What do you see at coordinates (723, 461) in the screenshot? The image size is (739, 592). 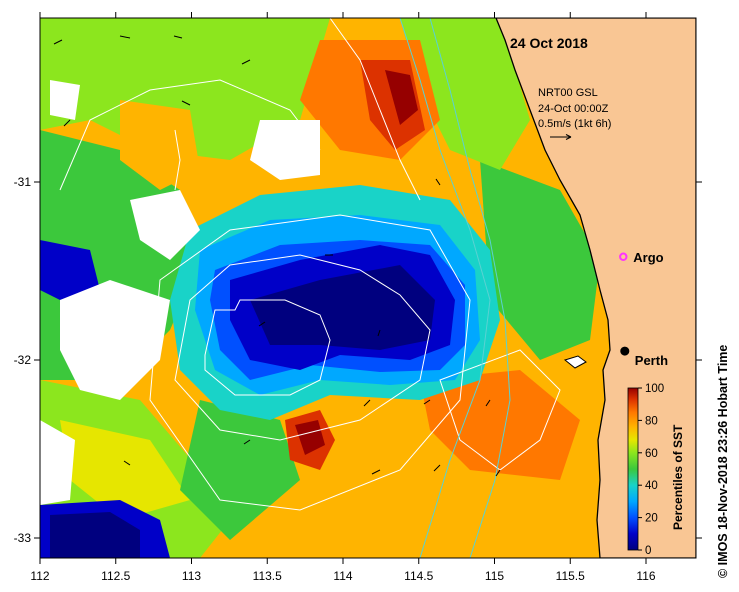 I see `copyright-text: © IMOS 18-Nov-2018 23:26 Hobart Time` at bounding box center [723, 461].